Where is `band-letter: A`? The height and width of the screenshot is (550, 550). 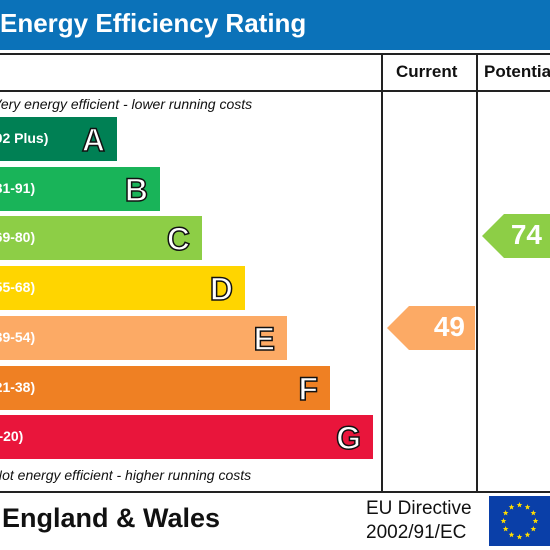 band-letter: A is located at coordinates (93, 140).